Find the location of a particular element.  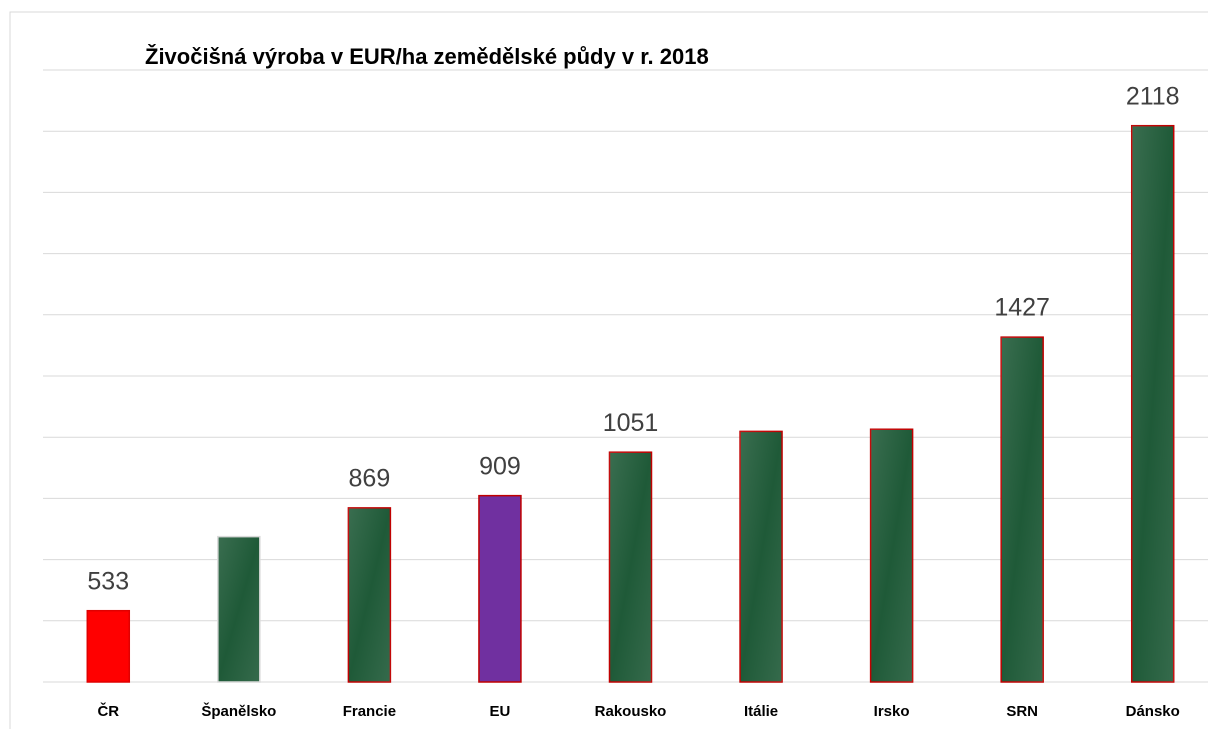

x-tick-label: SRN is located at coordinates (1022, 711).